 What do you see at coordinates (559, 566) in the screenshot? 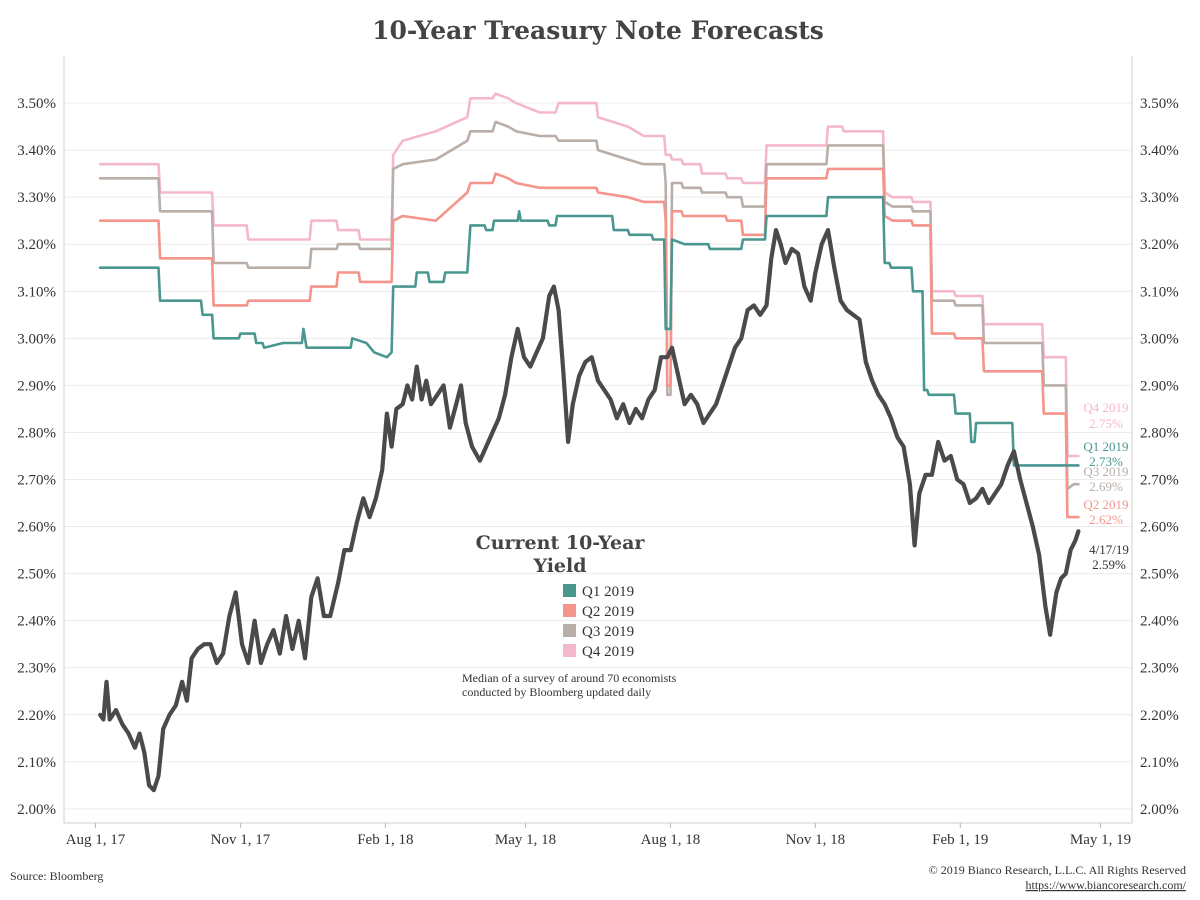
I see `legend-title: Yield` at bounding box center [559, 566].